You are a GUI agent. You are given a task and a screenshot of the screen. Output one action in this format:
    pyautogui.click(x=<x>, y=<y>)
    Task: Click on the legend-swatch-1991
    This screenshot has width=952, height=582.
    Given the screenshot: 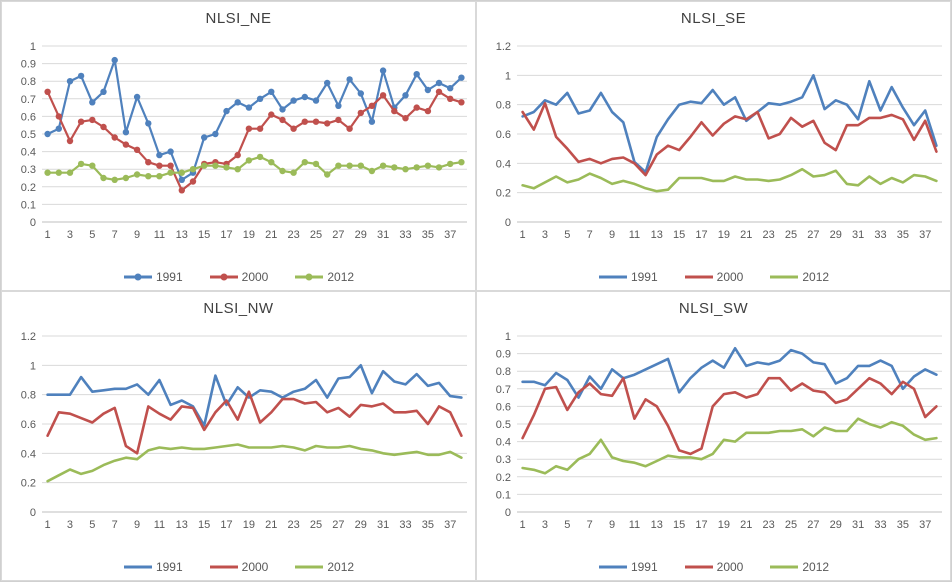 What is the action you would take?
    pyautogui.click(x=612, y=567)
    